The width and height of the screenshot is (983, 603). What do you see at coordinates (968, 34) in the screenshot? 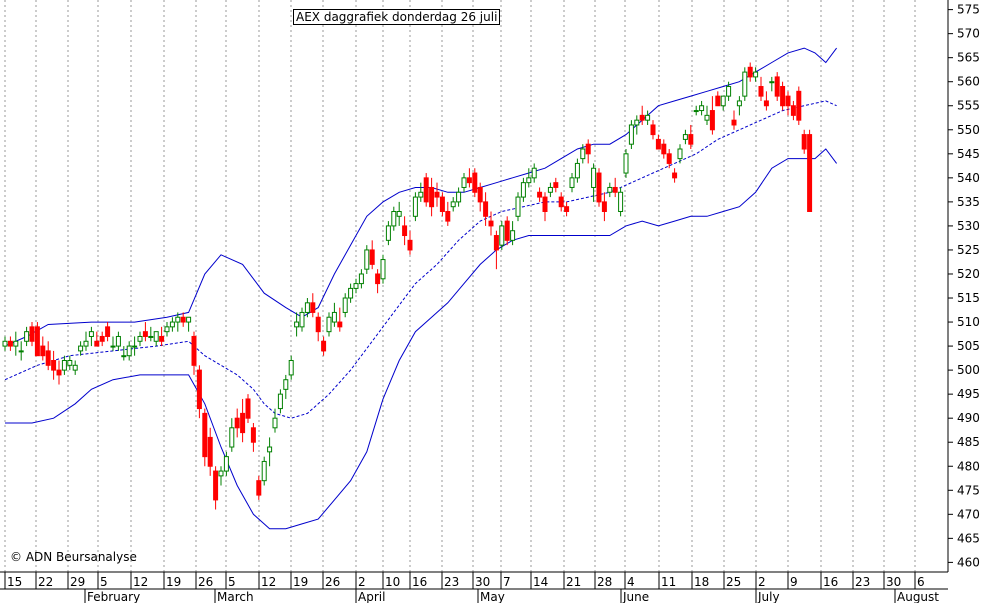
I see `y-tick-label: 570` at bounding box center [968, 34].